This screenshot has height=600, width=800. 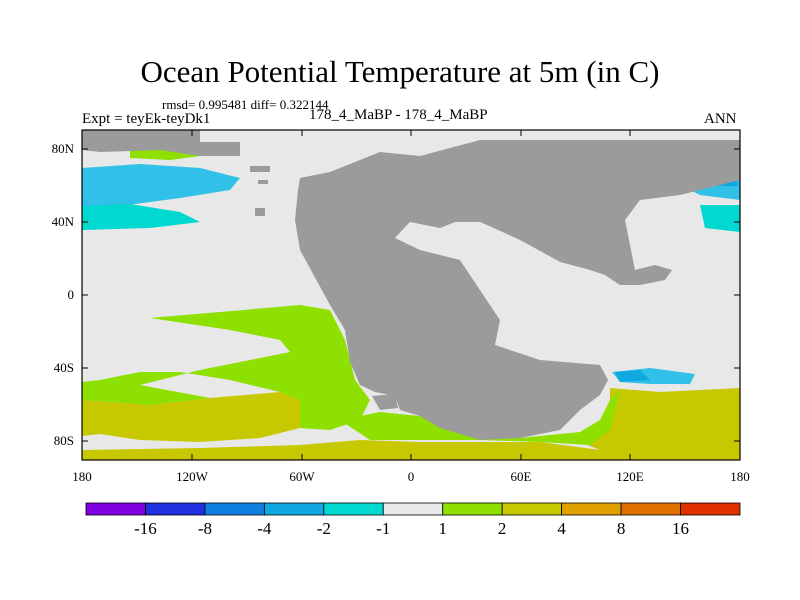 What do you see at coordinates (263, 182) in the screenshot?
I see `land-isle-small2` at bounding box center [263, 182].